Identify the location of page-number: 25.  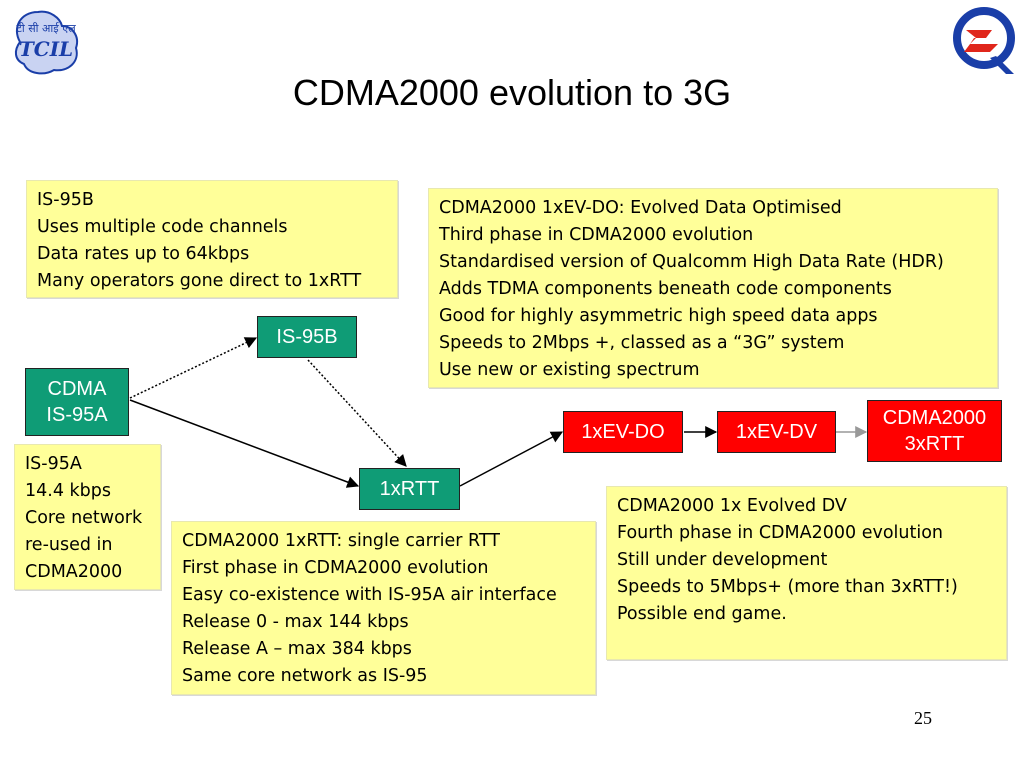
(923, 718).